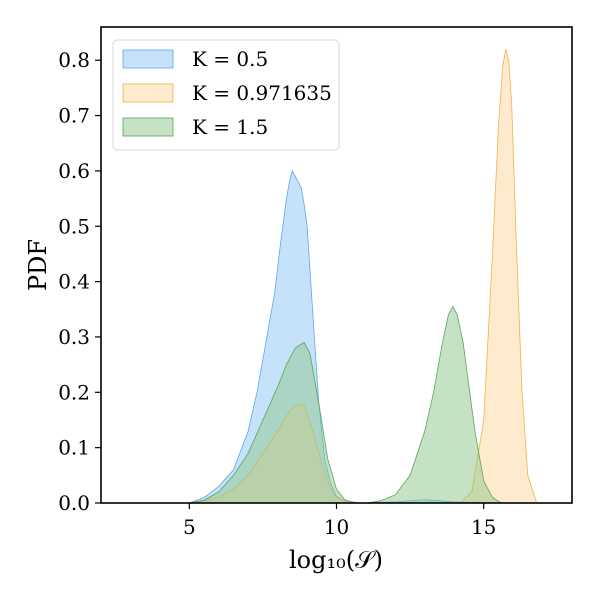 This screenshot has width=600, height=600. Describe the element at coordinates (74, 392) in the screenshot. I see `y-tick-label: 0.2` at that location.